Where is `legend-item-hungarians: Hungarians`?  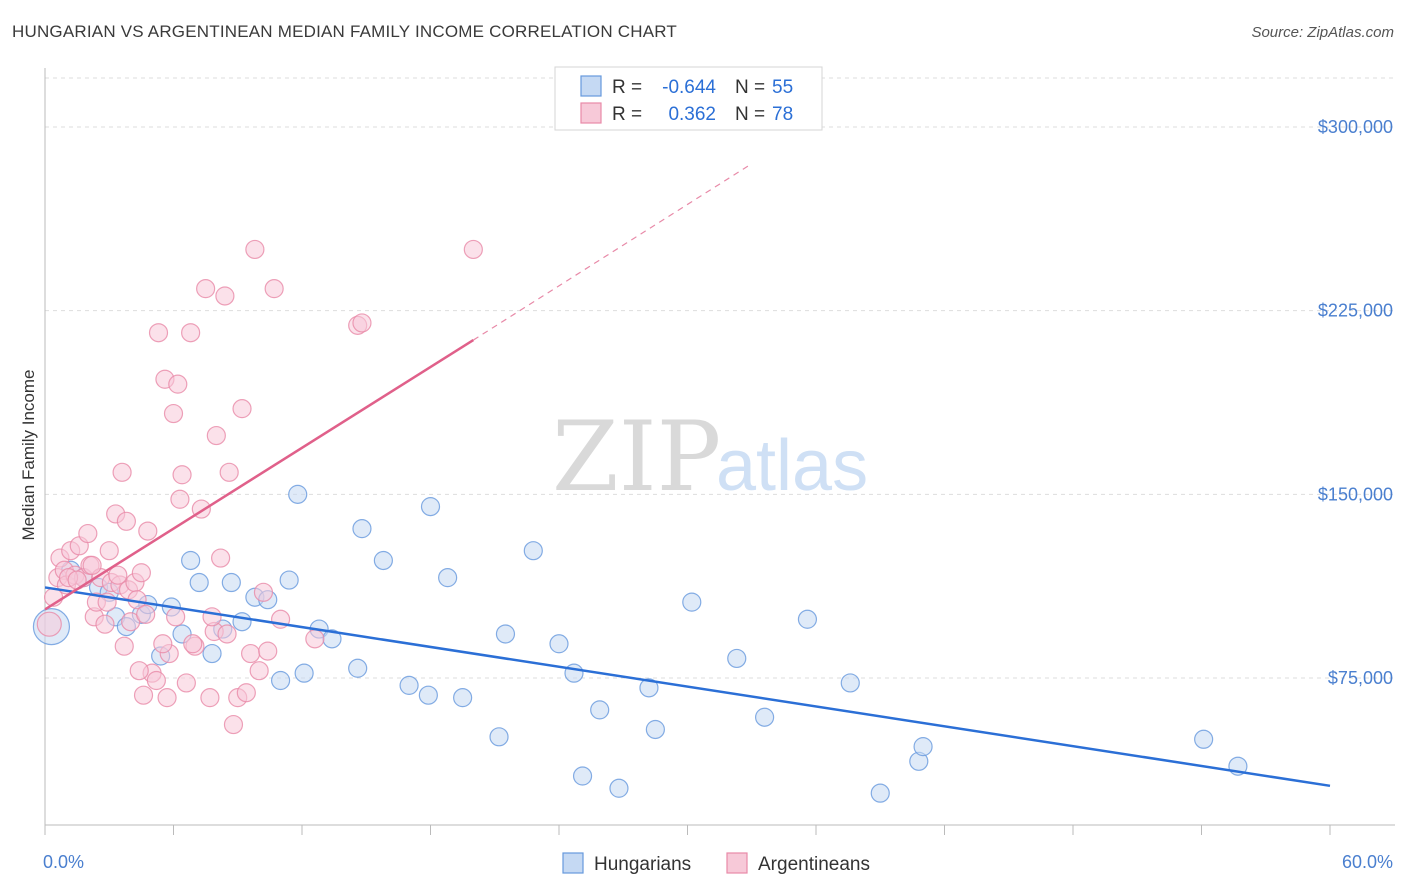
legend-item-hungarians: Hungarians is located at coordinates (642, 864).